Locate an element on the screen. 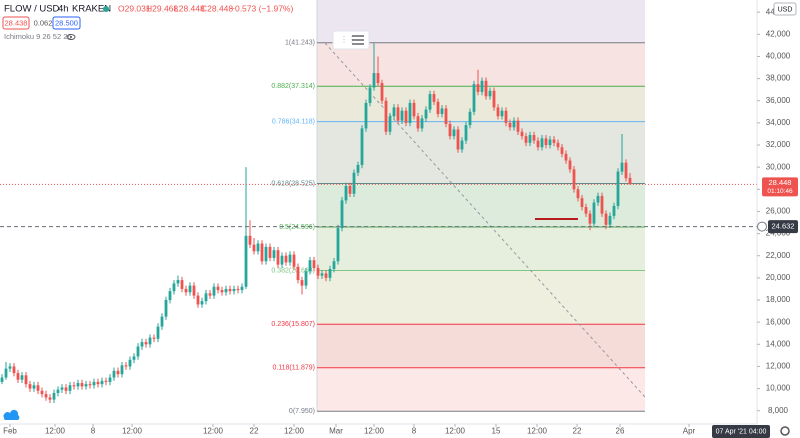 The height and width of the screenshot is (438, 800). y-tick-label: 14,000 is located at coordinates (778, 343).